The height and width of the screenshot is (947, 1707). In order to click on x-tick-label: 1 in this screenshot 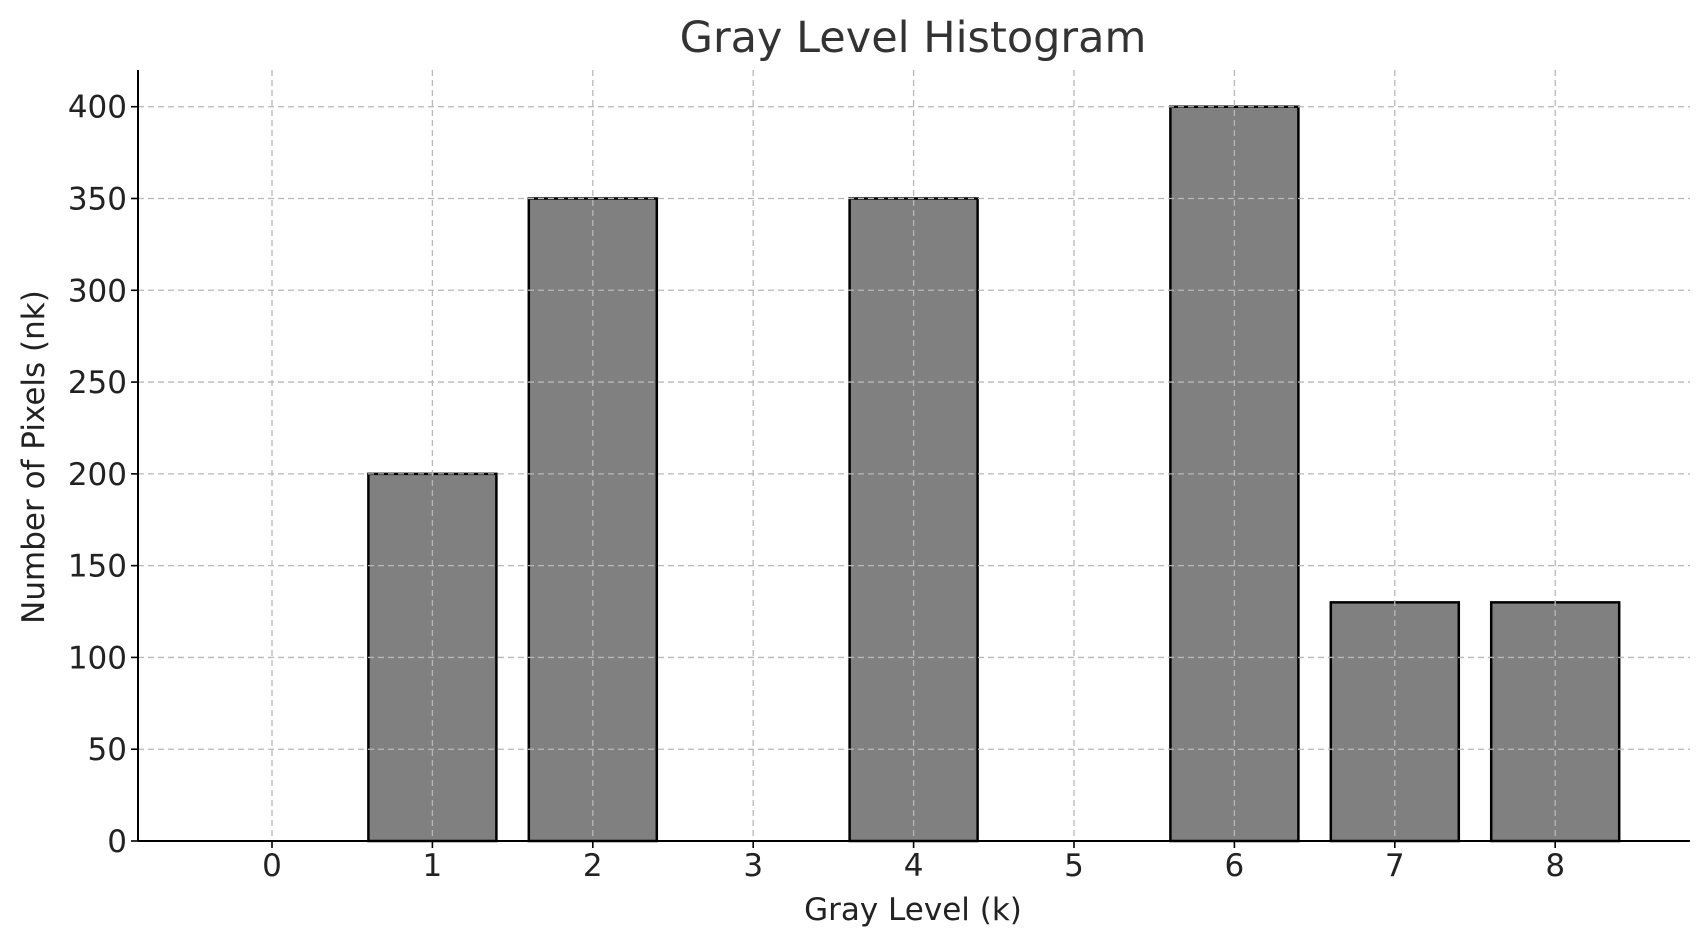, I will do `click(433, 866)`.